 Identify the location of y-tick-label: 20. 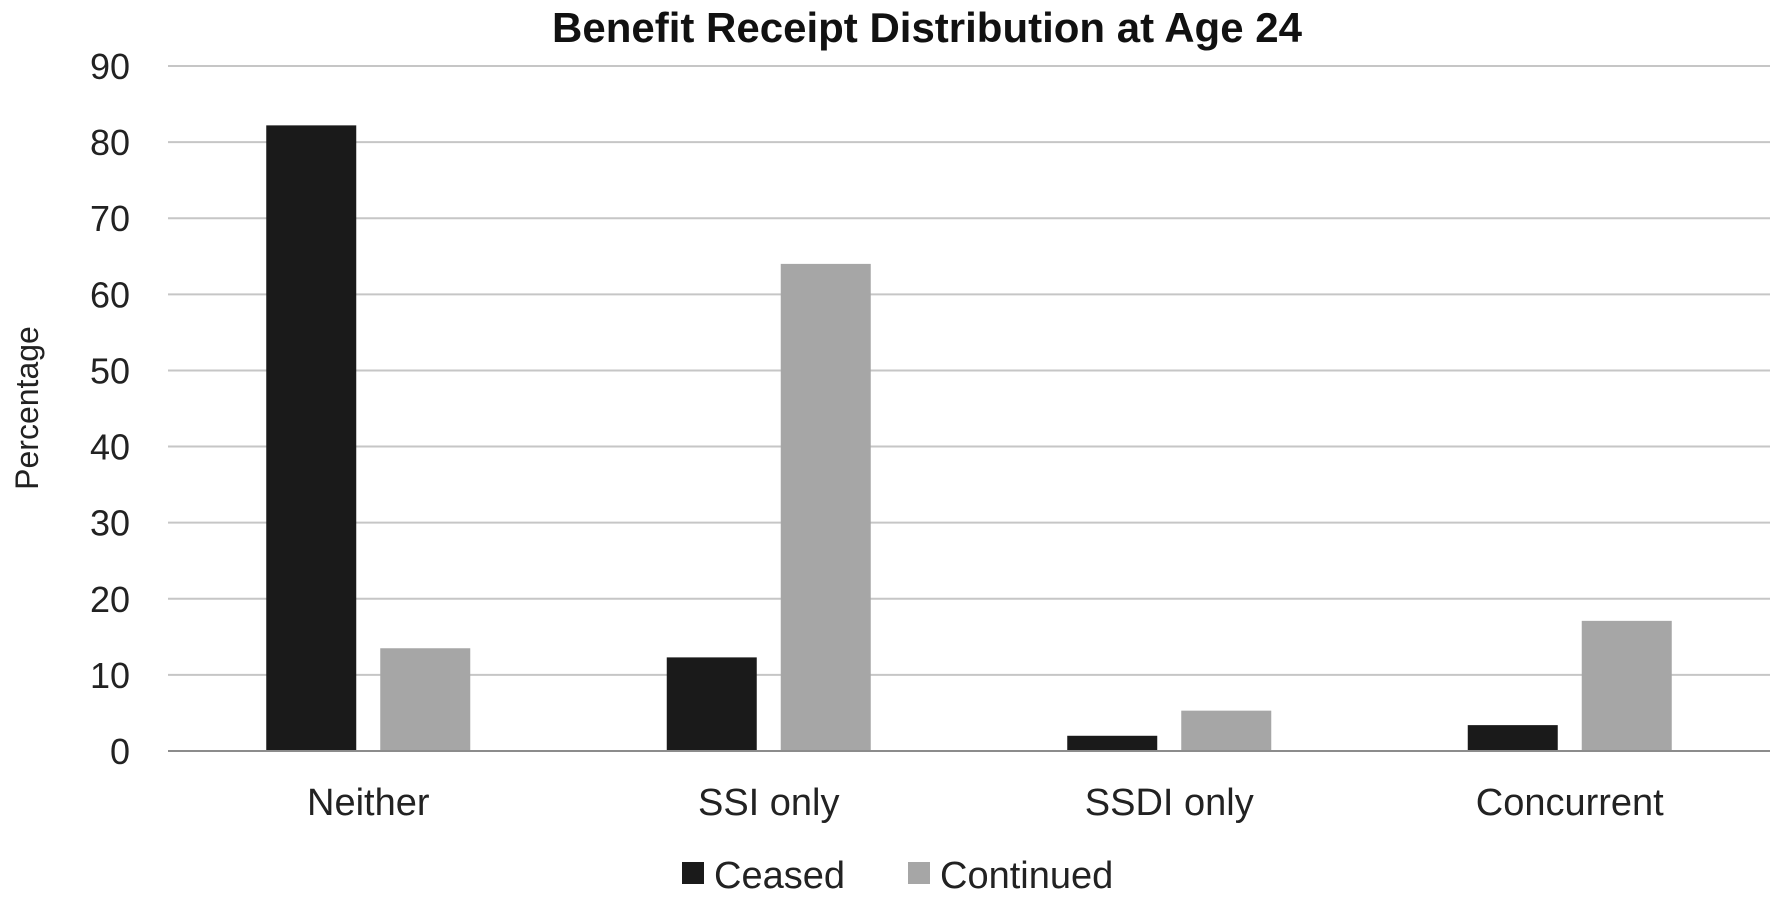
(110, 599).